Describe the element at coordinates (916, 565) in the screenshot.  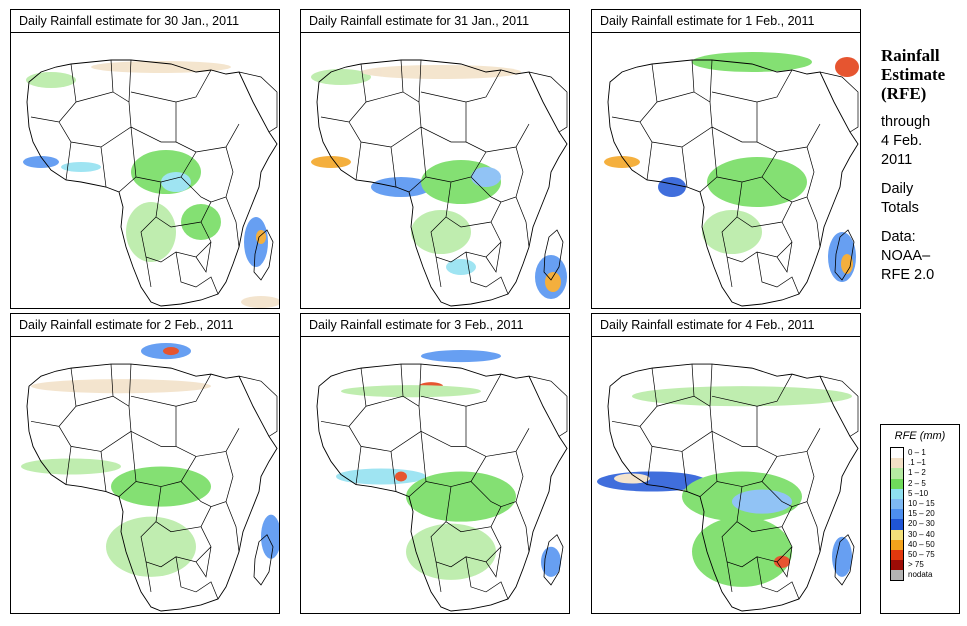
I see `legend-label: > 75` at that location.